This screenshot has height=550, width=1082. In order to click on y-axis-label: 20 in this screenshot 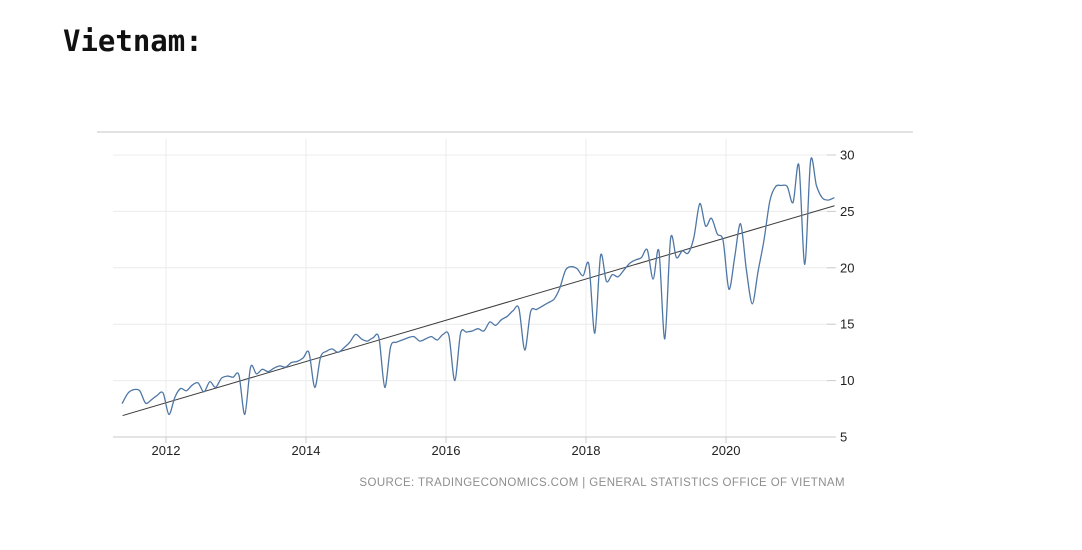, I will do `click(847, 267)`.